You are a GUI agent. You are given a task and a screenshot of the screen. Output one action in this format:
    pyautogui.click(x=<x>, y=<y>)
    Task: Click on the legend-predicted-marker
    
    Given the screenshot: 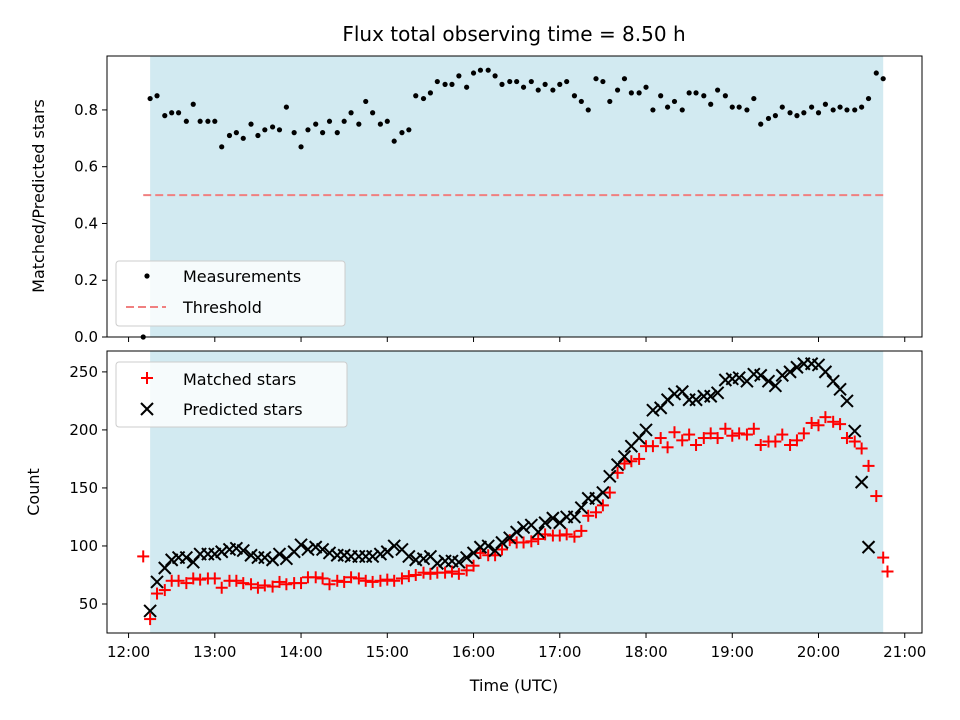 What is the action you would take?
    pyautogui.click(x=147, y=409)
    